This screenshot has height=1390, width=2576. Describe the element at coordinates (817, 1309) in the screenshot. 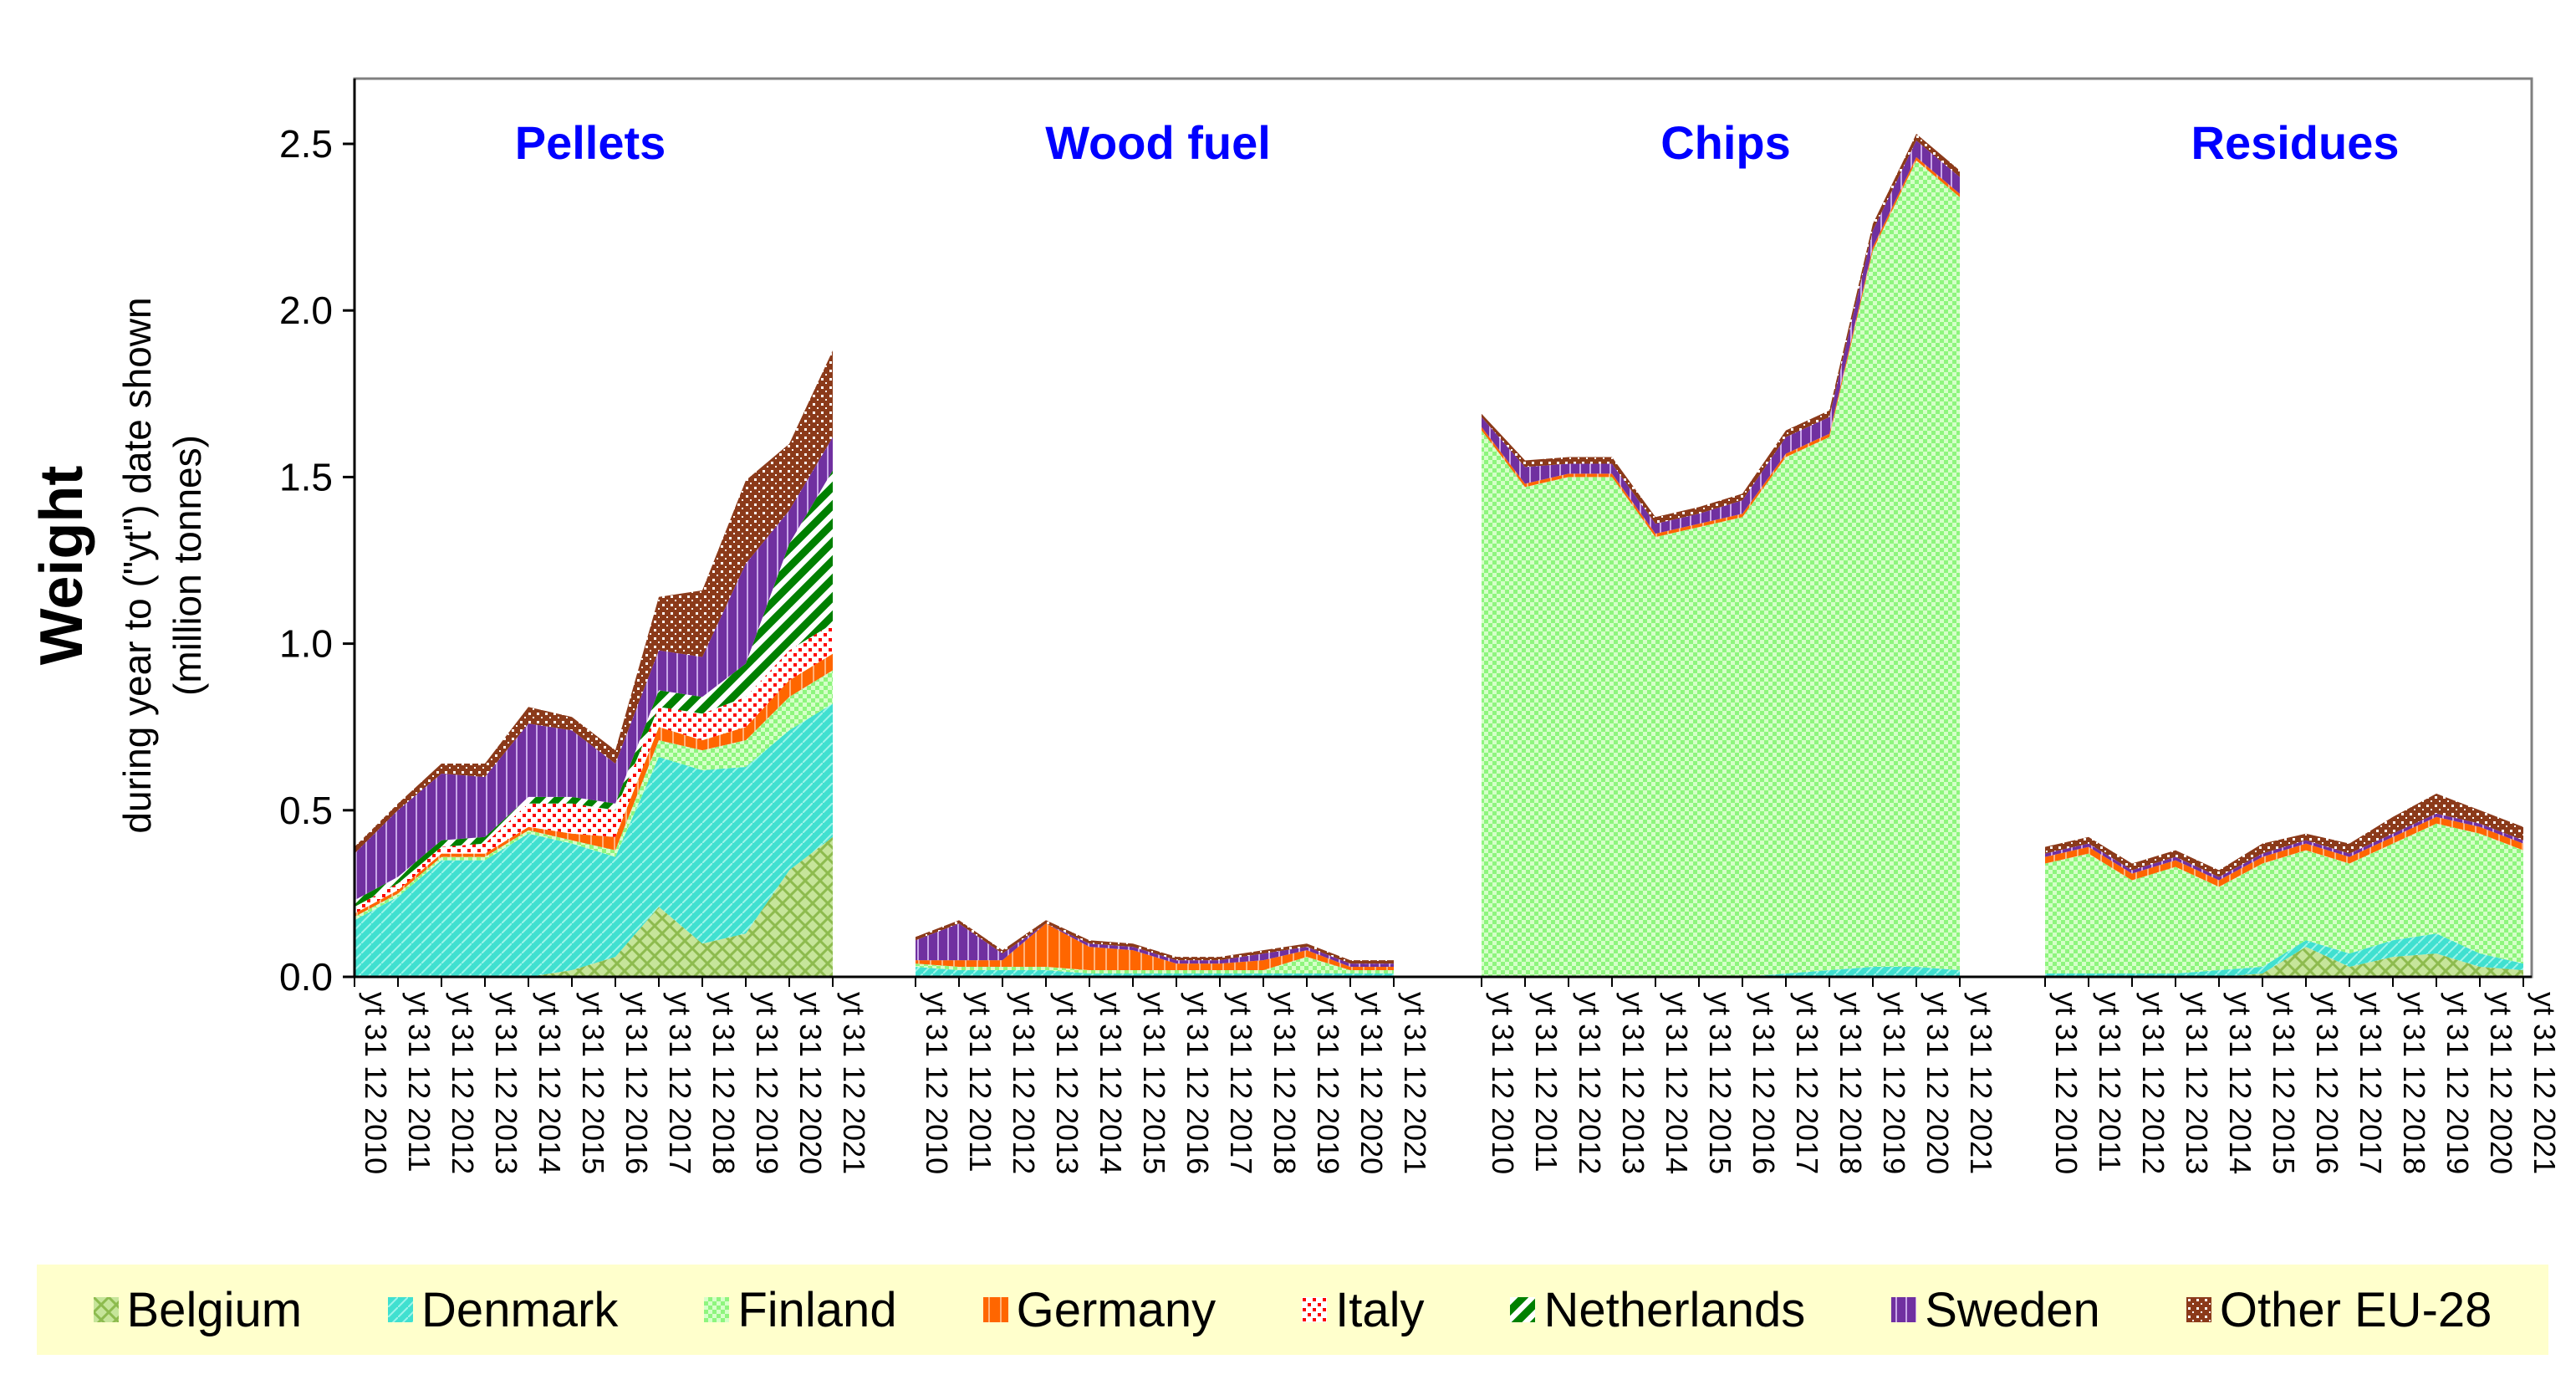

I see `legend-label: Finland` at that location.